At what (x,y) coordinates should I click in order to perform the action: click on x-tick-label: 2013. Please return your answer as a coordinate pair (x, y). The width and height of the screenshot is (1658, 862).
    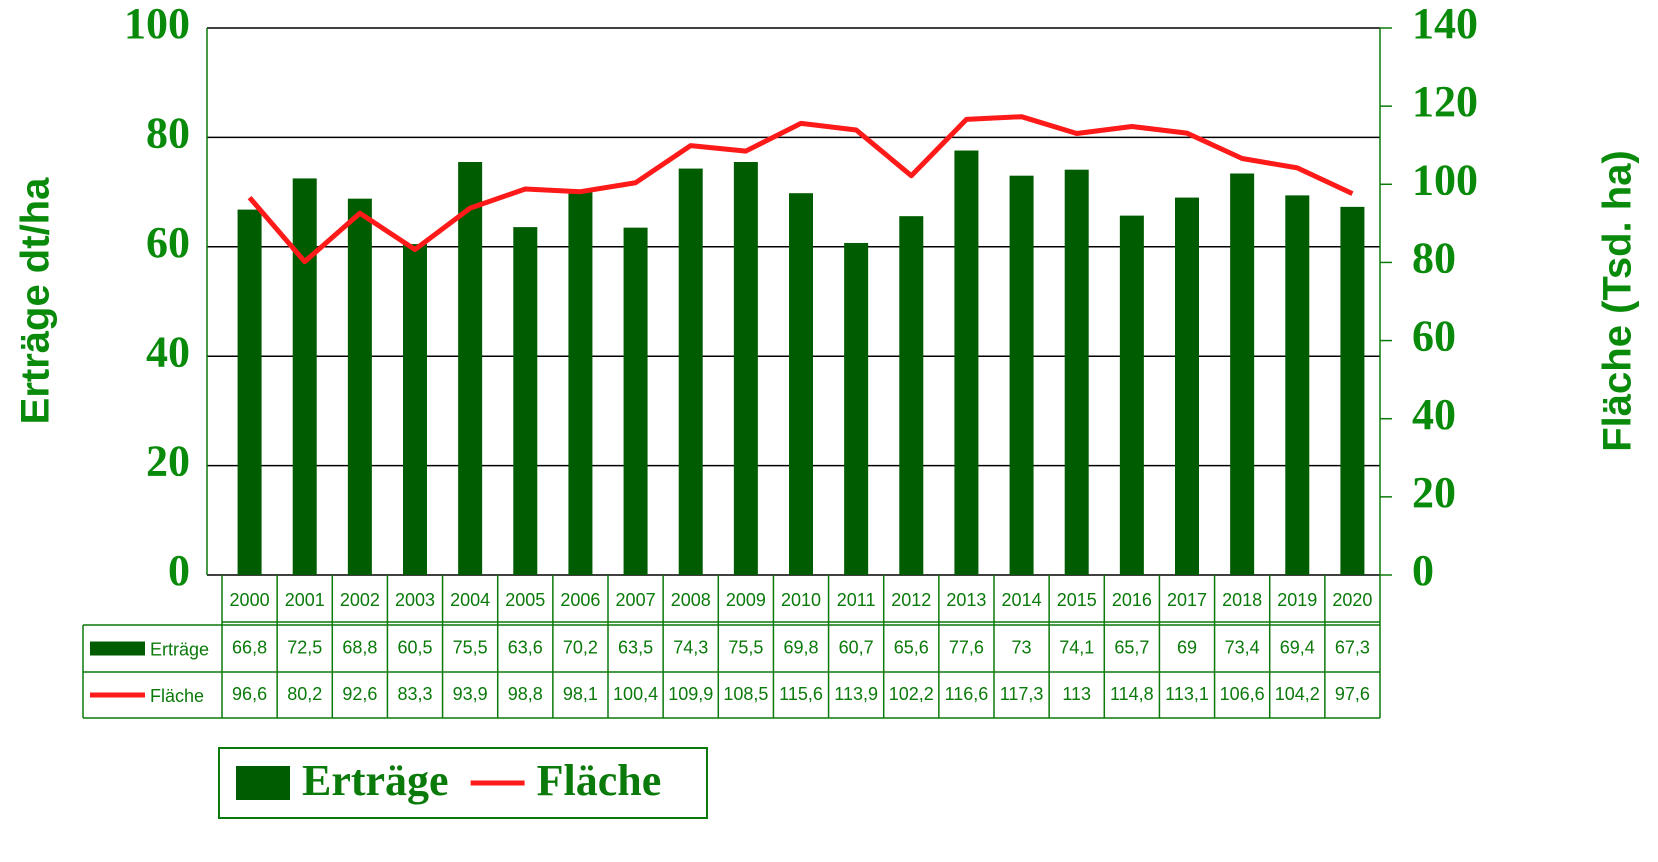
    Looking at the image, I should click on (966, 600).